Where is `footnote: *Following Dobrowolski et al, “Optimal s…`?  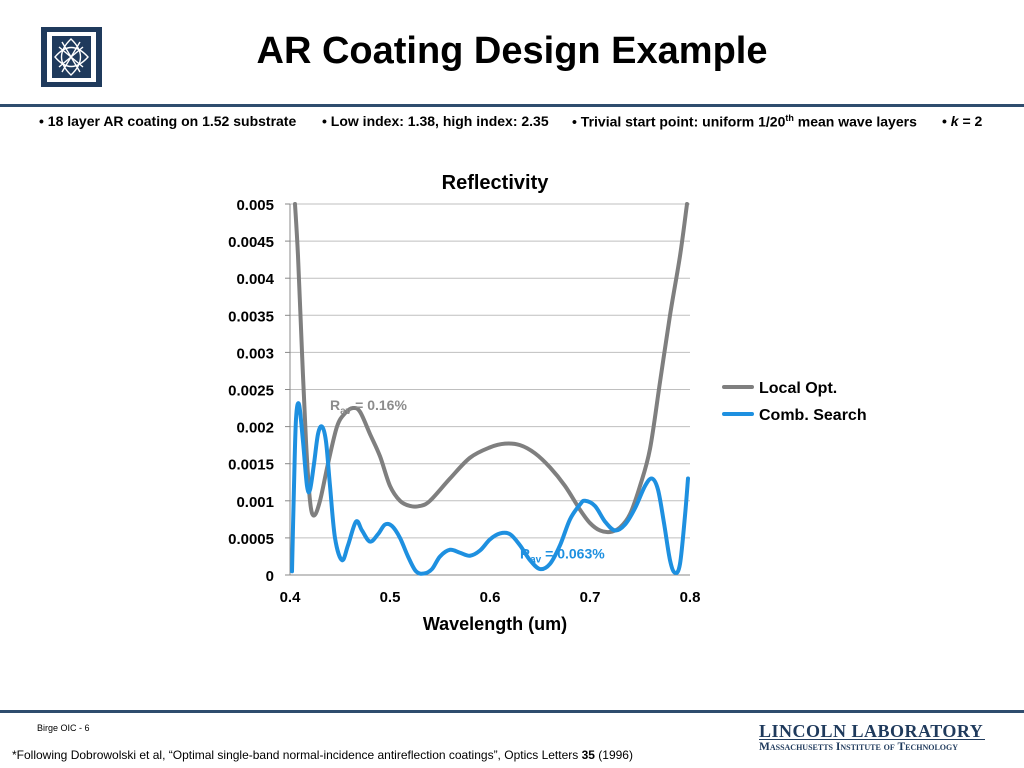 footnote: *Following Dobrowolski et al, “Optimal s… is located at coordinates (322, 755).